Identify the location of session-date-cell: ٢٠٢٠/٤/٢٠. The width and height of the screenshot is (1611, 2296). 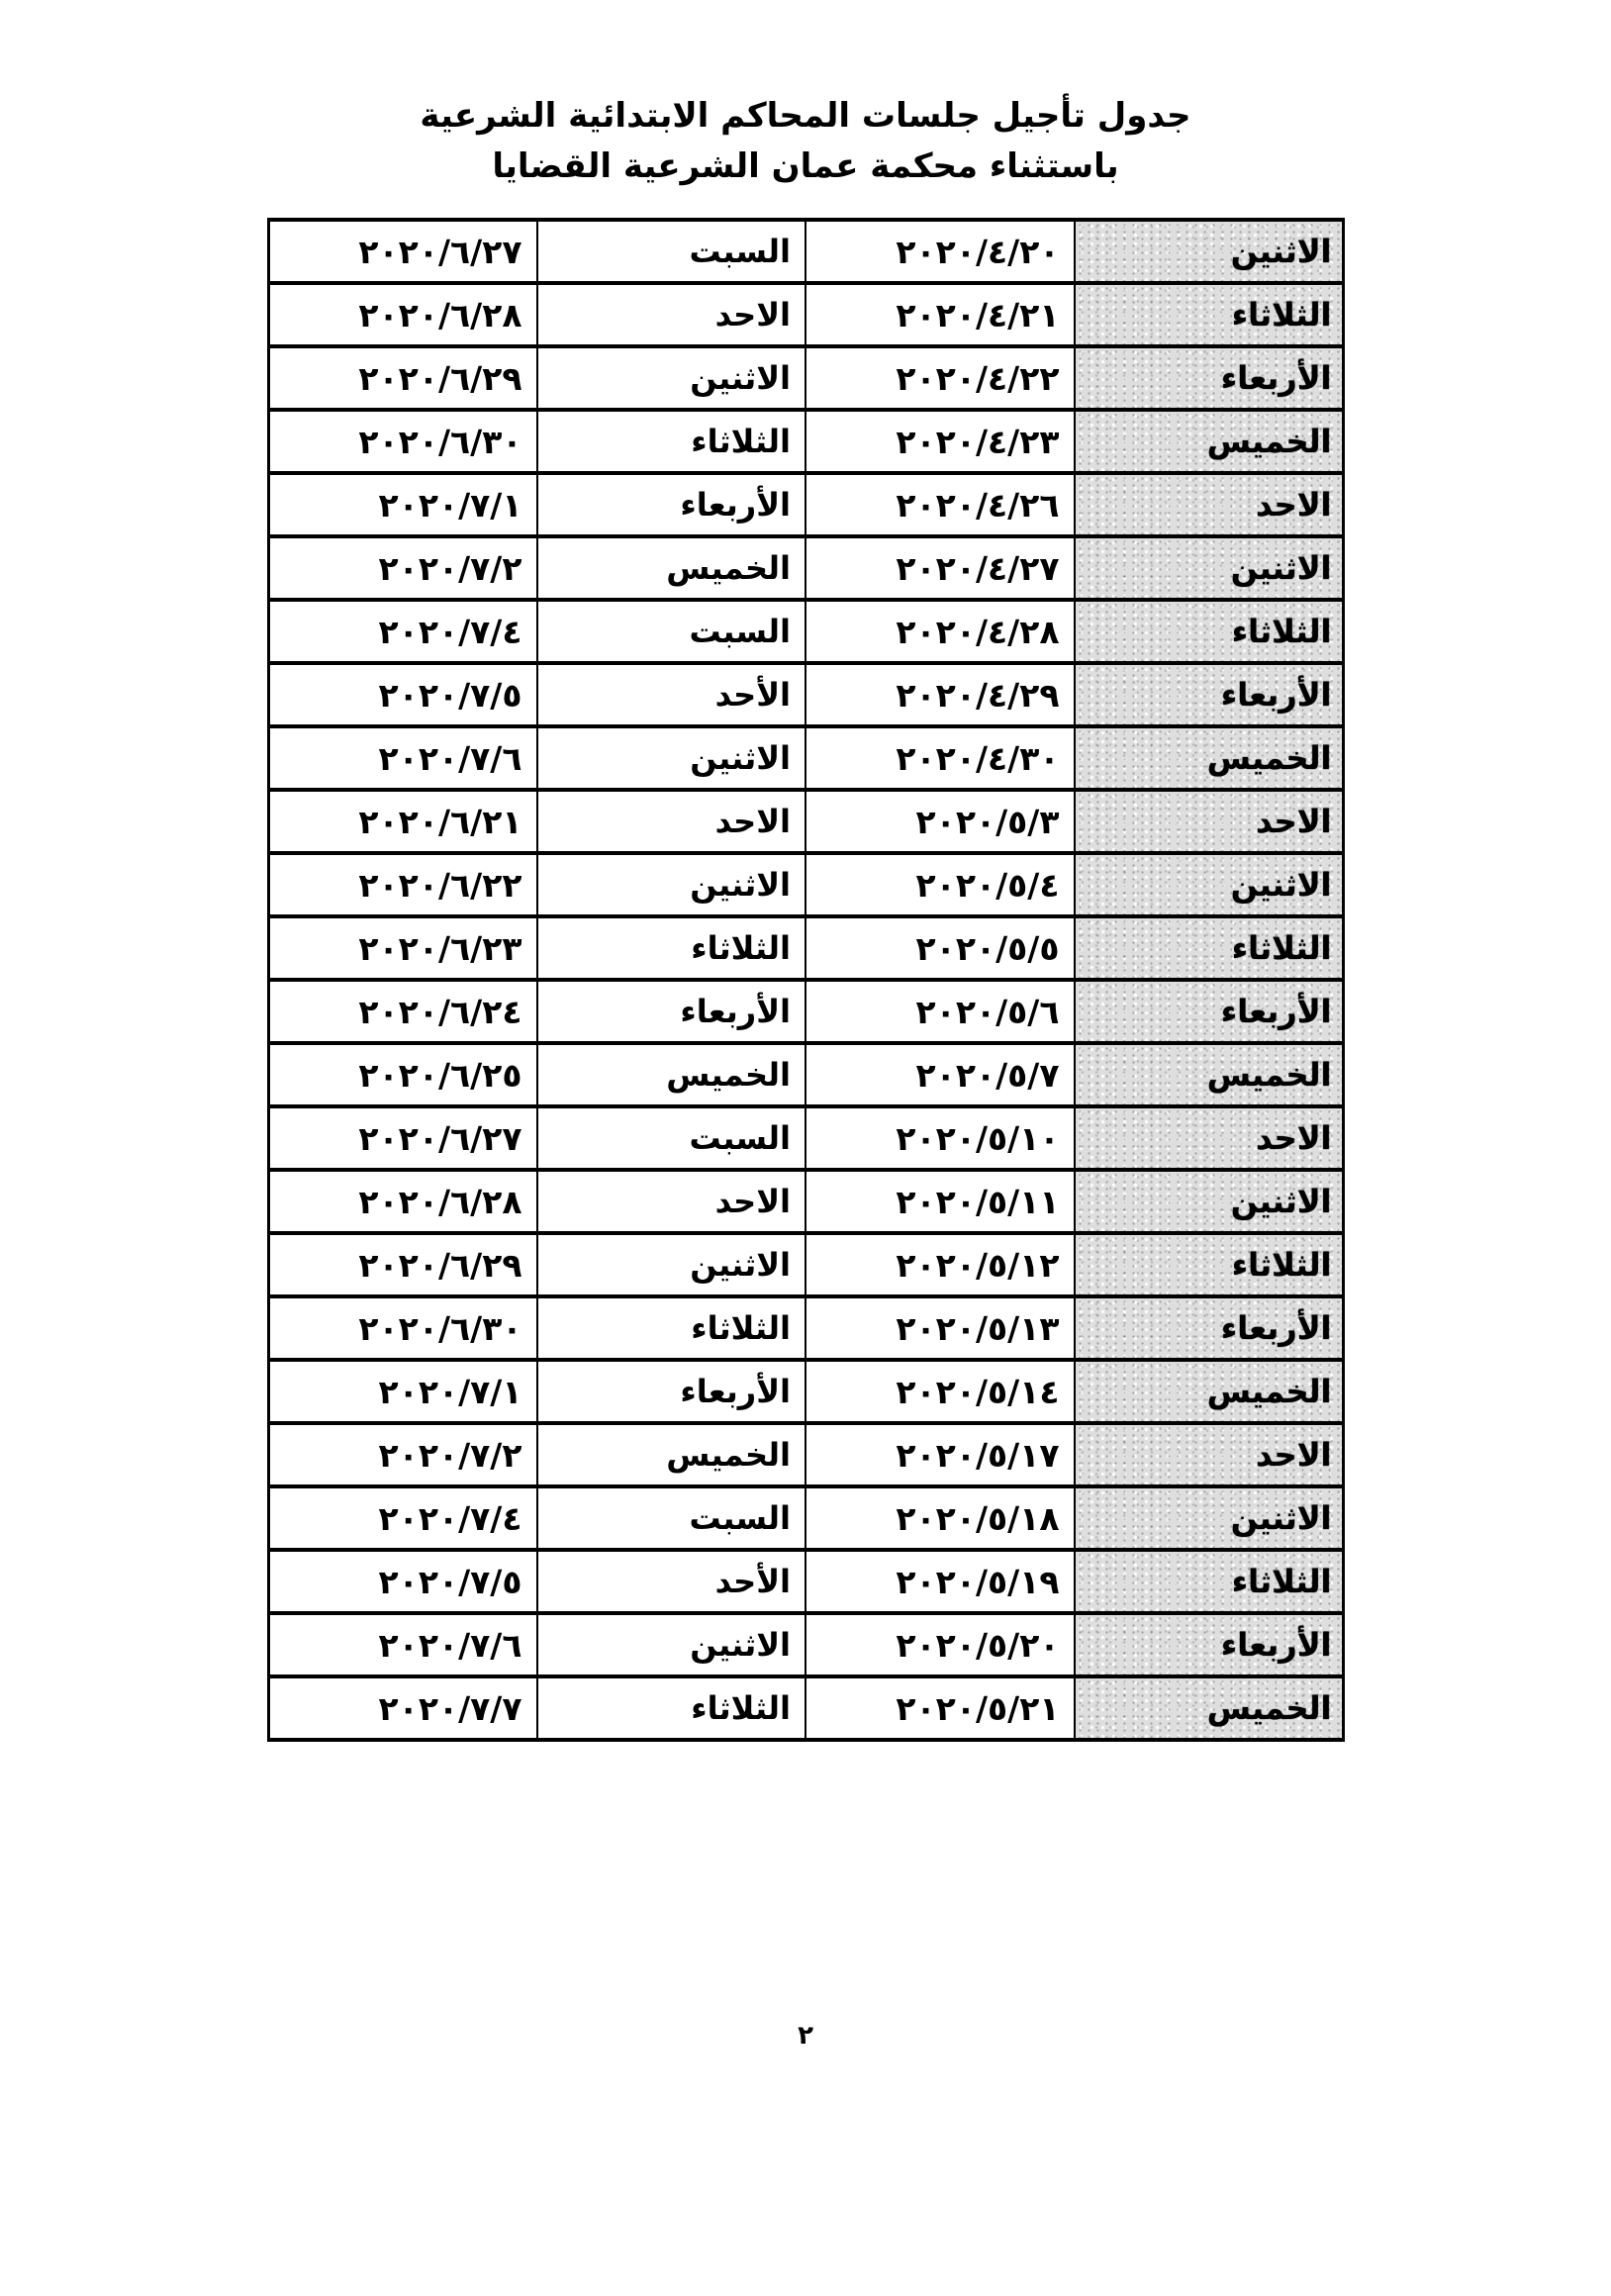
(940, 251).